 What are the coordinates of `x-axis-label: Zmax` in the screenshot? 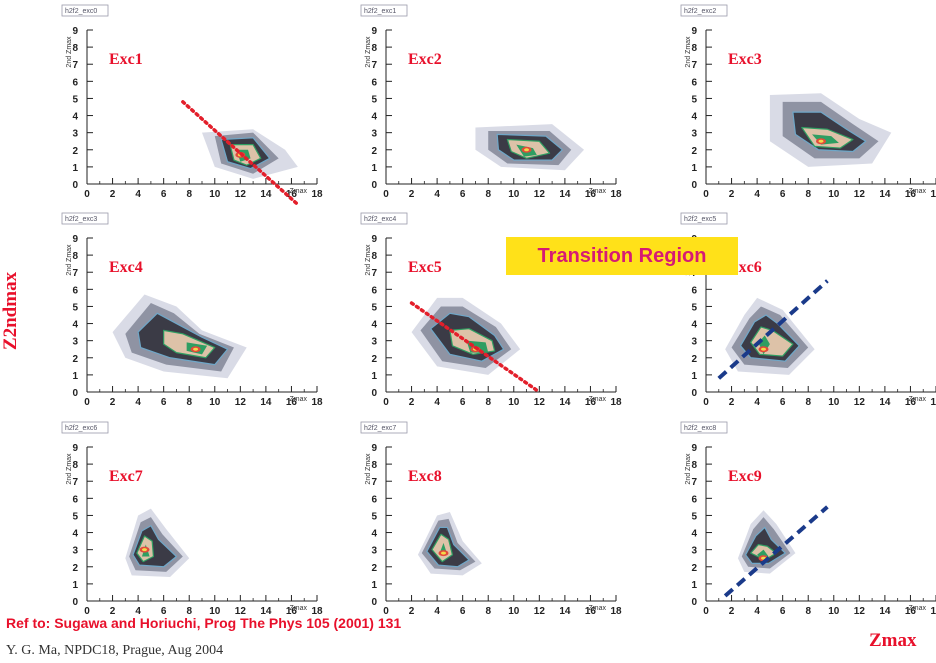 It's located at (893, 640).